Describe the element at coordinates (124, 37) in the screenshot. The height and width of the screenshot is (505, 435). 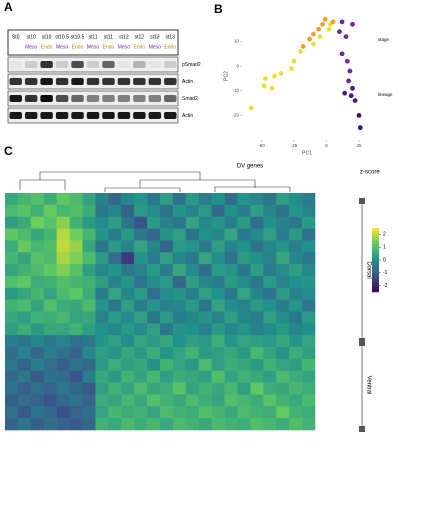
I see `lane-stage: st12` at that location.